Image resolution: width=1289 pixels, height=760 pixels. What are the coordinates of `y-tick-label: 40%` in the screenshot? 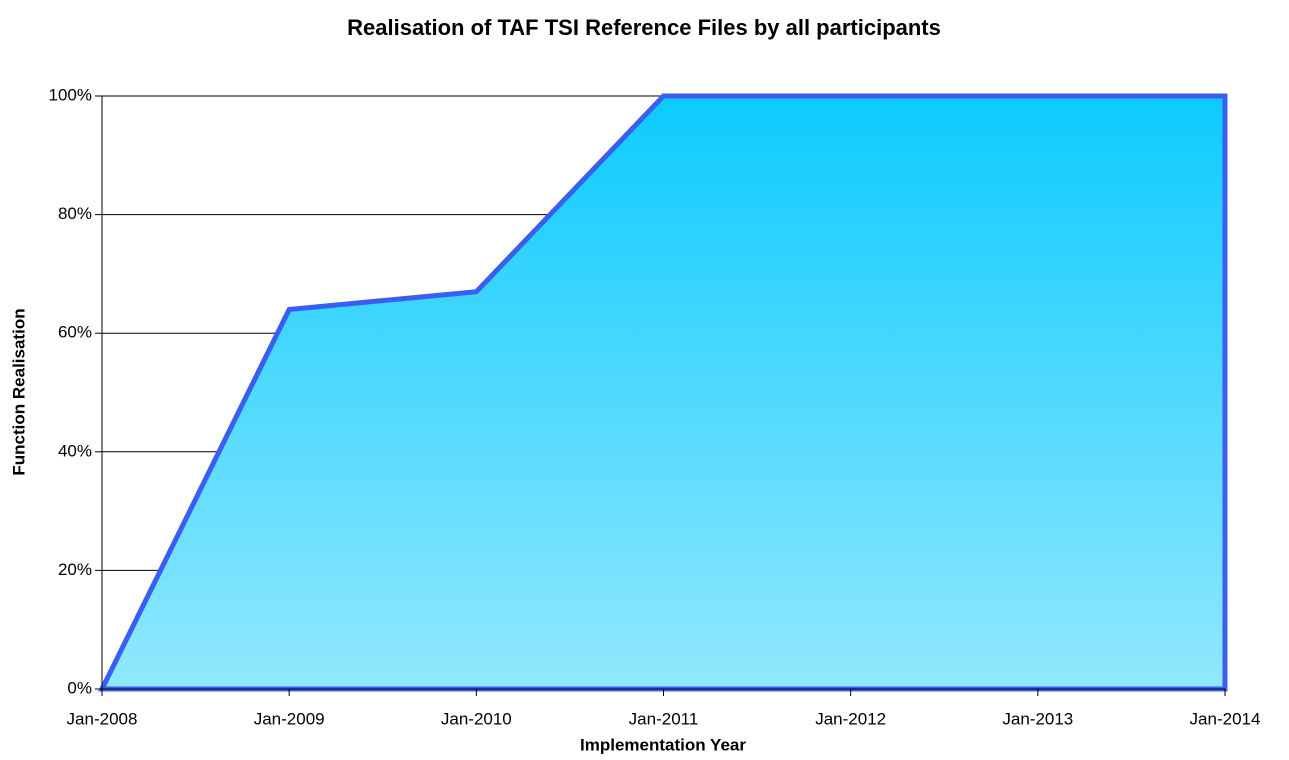 It's located at (75, 450).